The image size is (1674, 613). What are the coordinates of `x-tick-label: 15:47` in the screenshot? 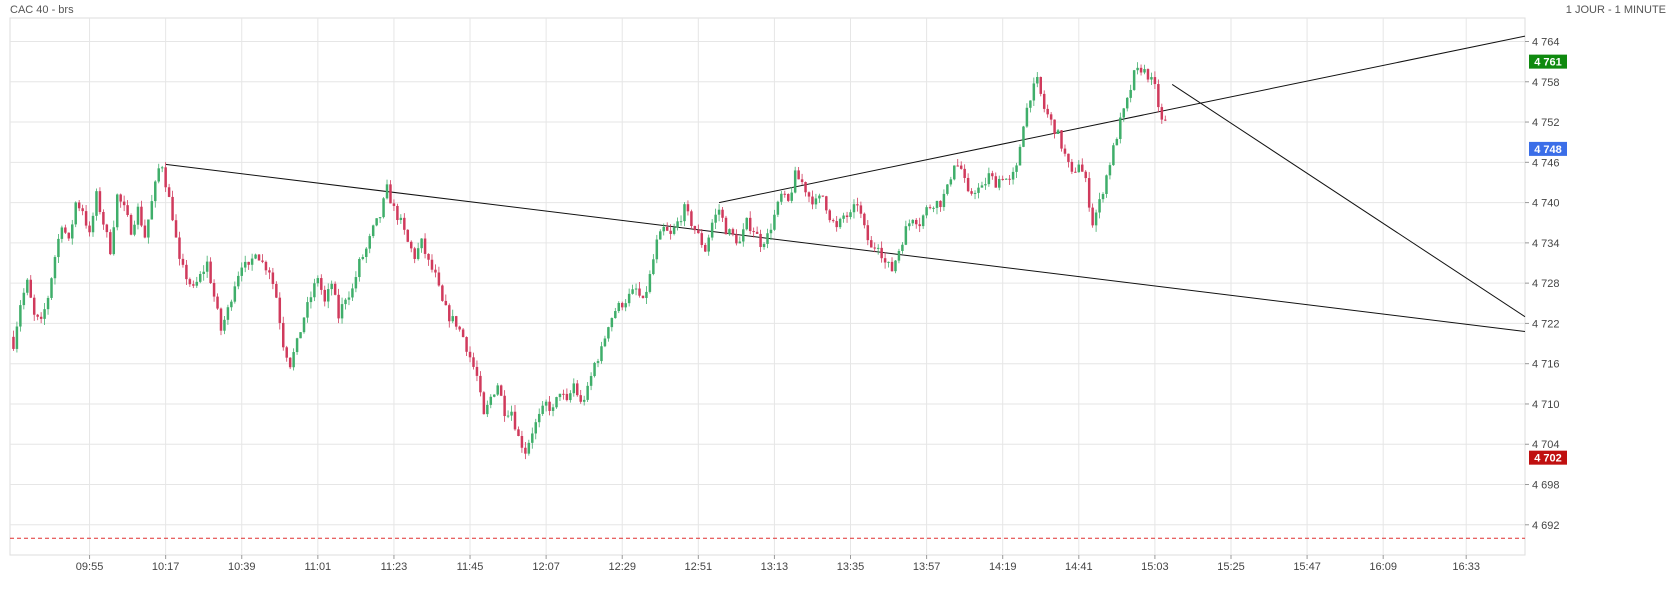 It's located at (1307, 567).